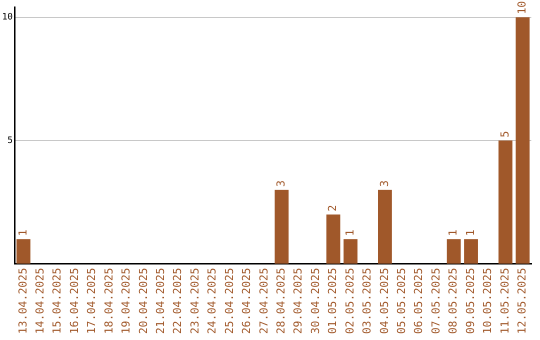  What do you see at coordinates (505, 134) in the screenshot?
I see `data-label: 5` at bounding box center [505, 134].